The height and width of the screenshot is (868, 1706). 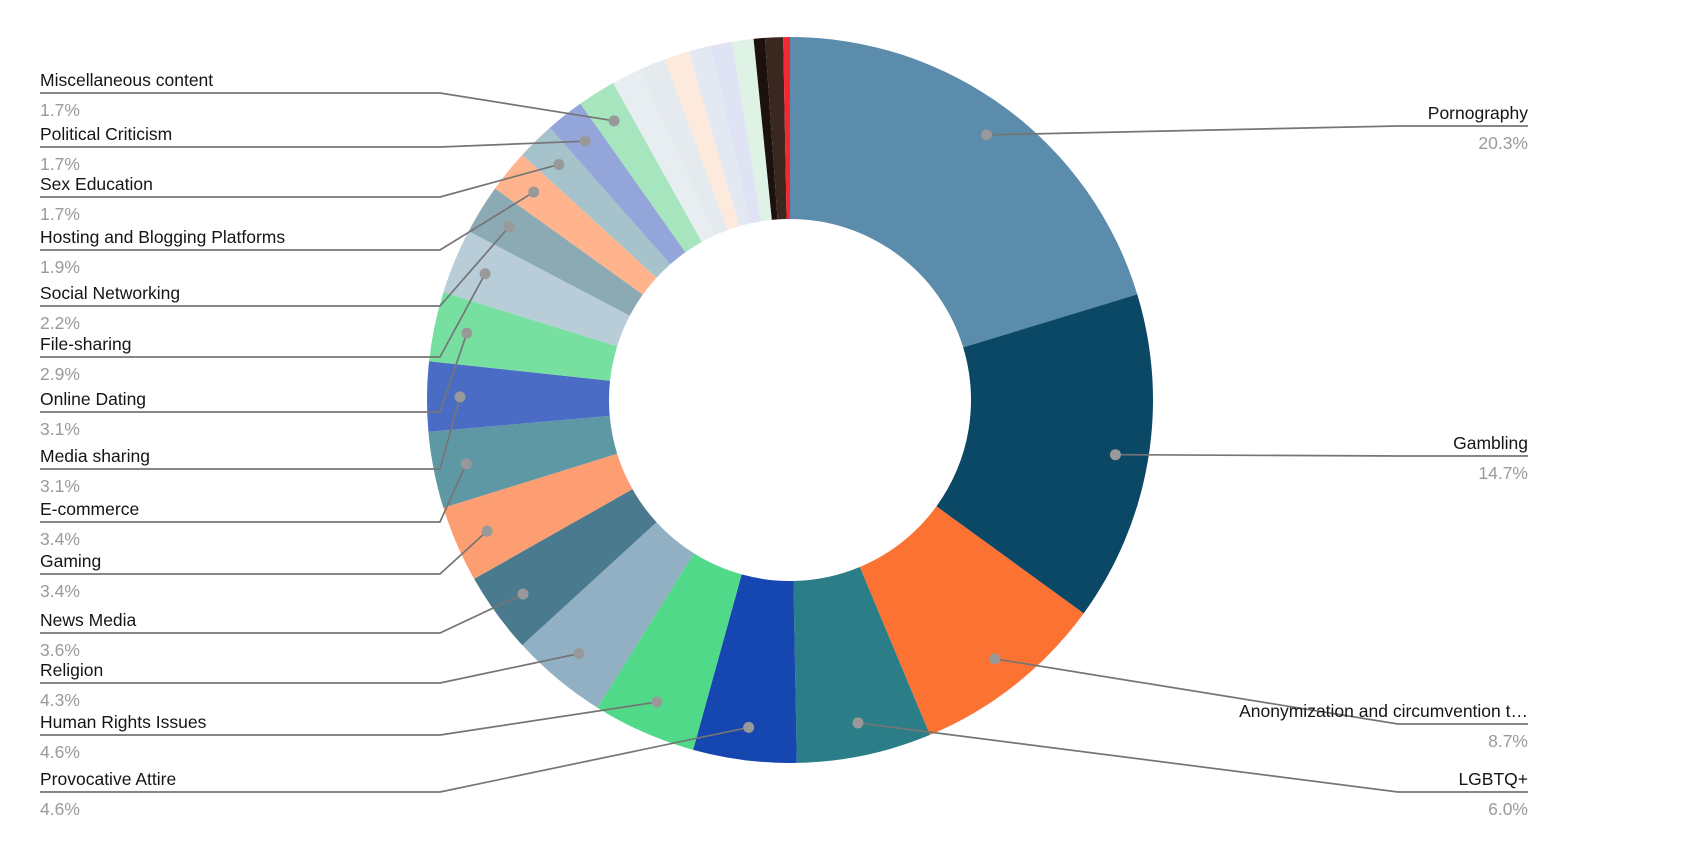 I want to click on slice-percent-online-dating: 3.1%, so click(x=60, y=429).